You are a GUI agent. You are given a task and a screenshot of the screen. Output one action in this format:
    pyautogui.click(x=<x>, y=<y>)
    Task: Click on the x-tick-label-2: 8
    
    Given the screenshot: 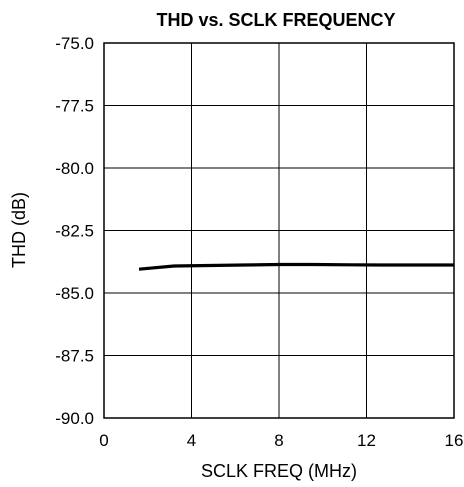 What is the action you would take?
    pyautogui.click(x=278, y=440)
    